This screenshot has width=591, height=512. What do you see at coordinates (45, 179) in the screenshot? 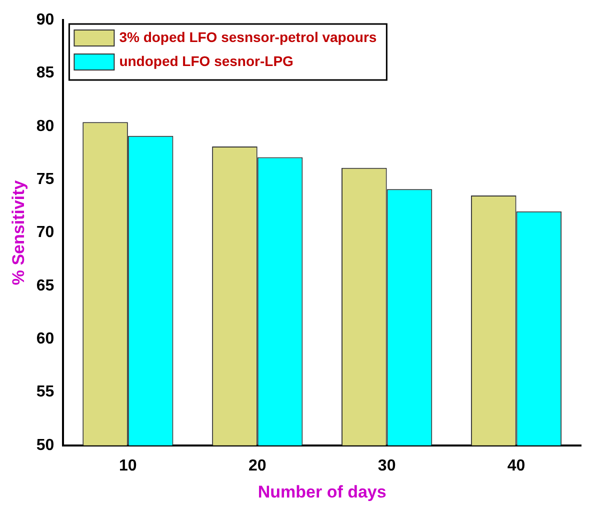
I see `y-tick-label: 75` at bounding box center [45, 179].